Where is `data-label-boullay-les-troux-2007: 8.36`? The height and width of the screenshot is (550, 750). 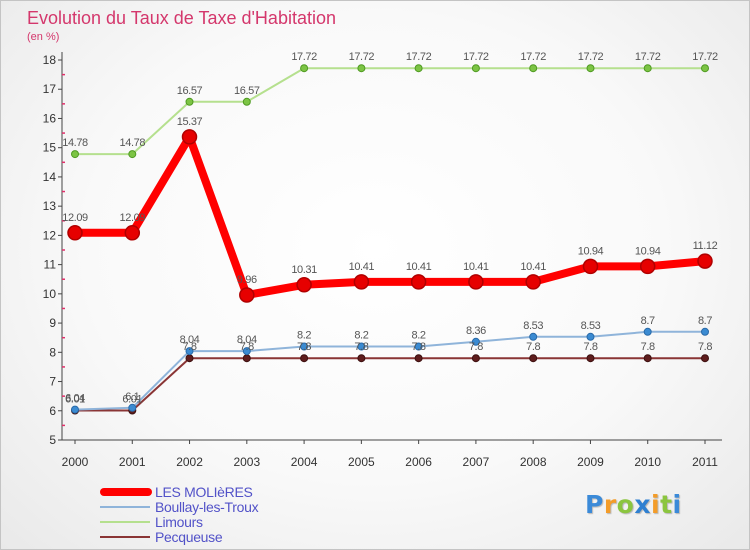
data-label-boullay-les-troux-2007: 8.36 is located at coordinates (476, 331).